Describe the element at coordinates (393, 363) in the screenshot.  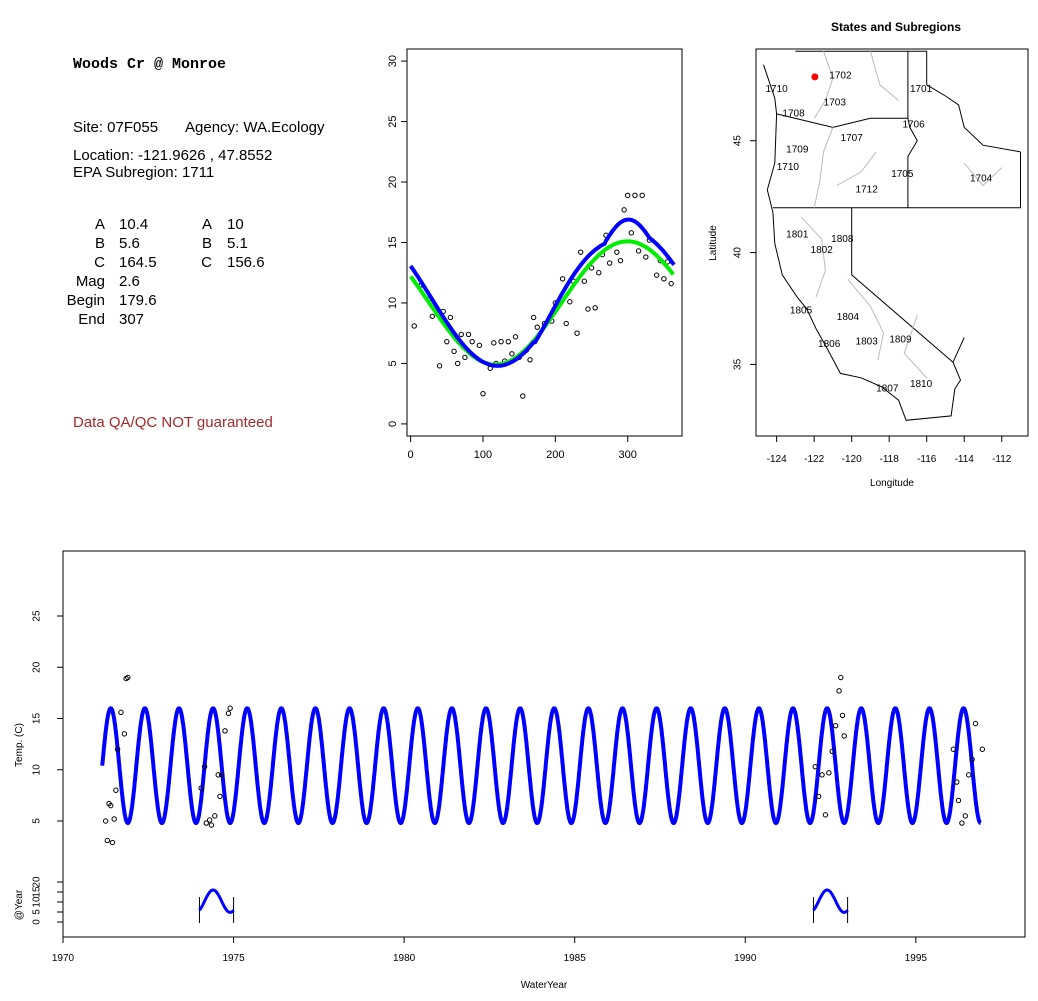
I see `y-tick-label: 5` at that location.